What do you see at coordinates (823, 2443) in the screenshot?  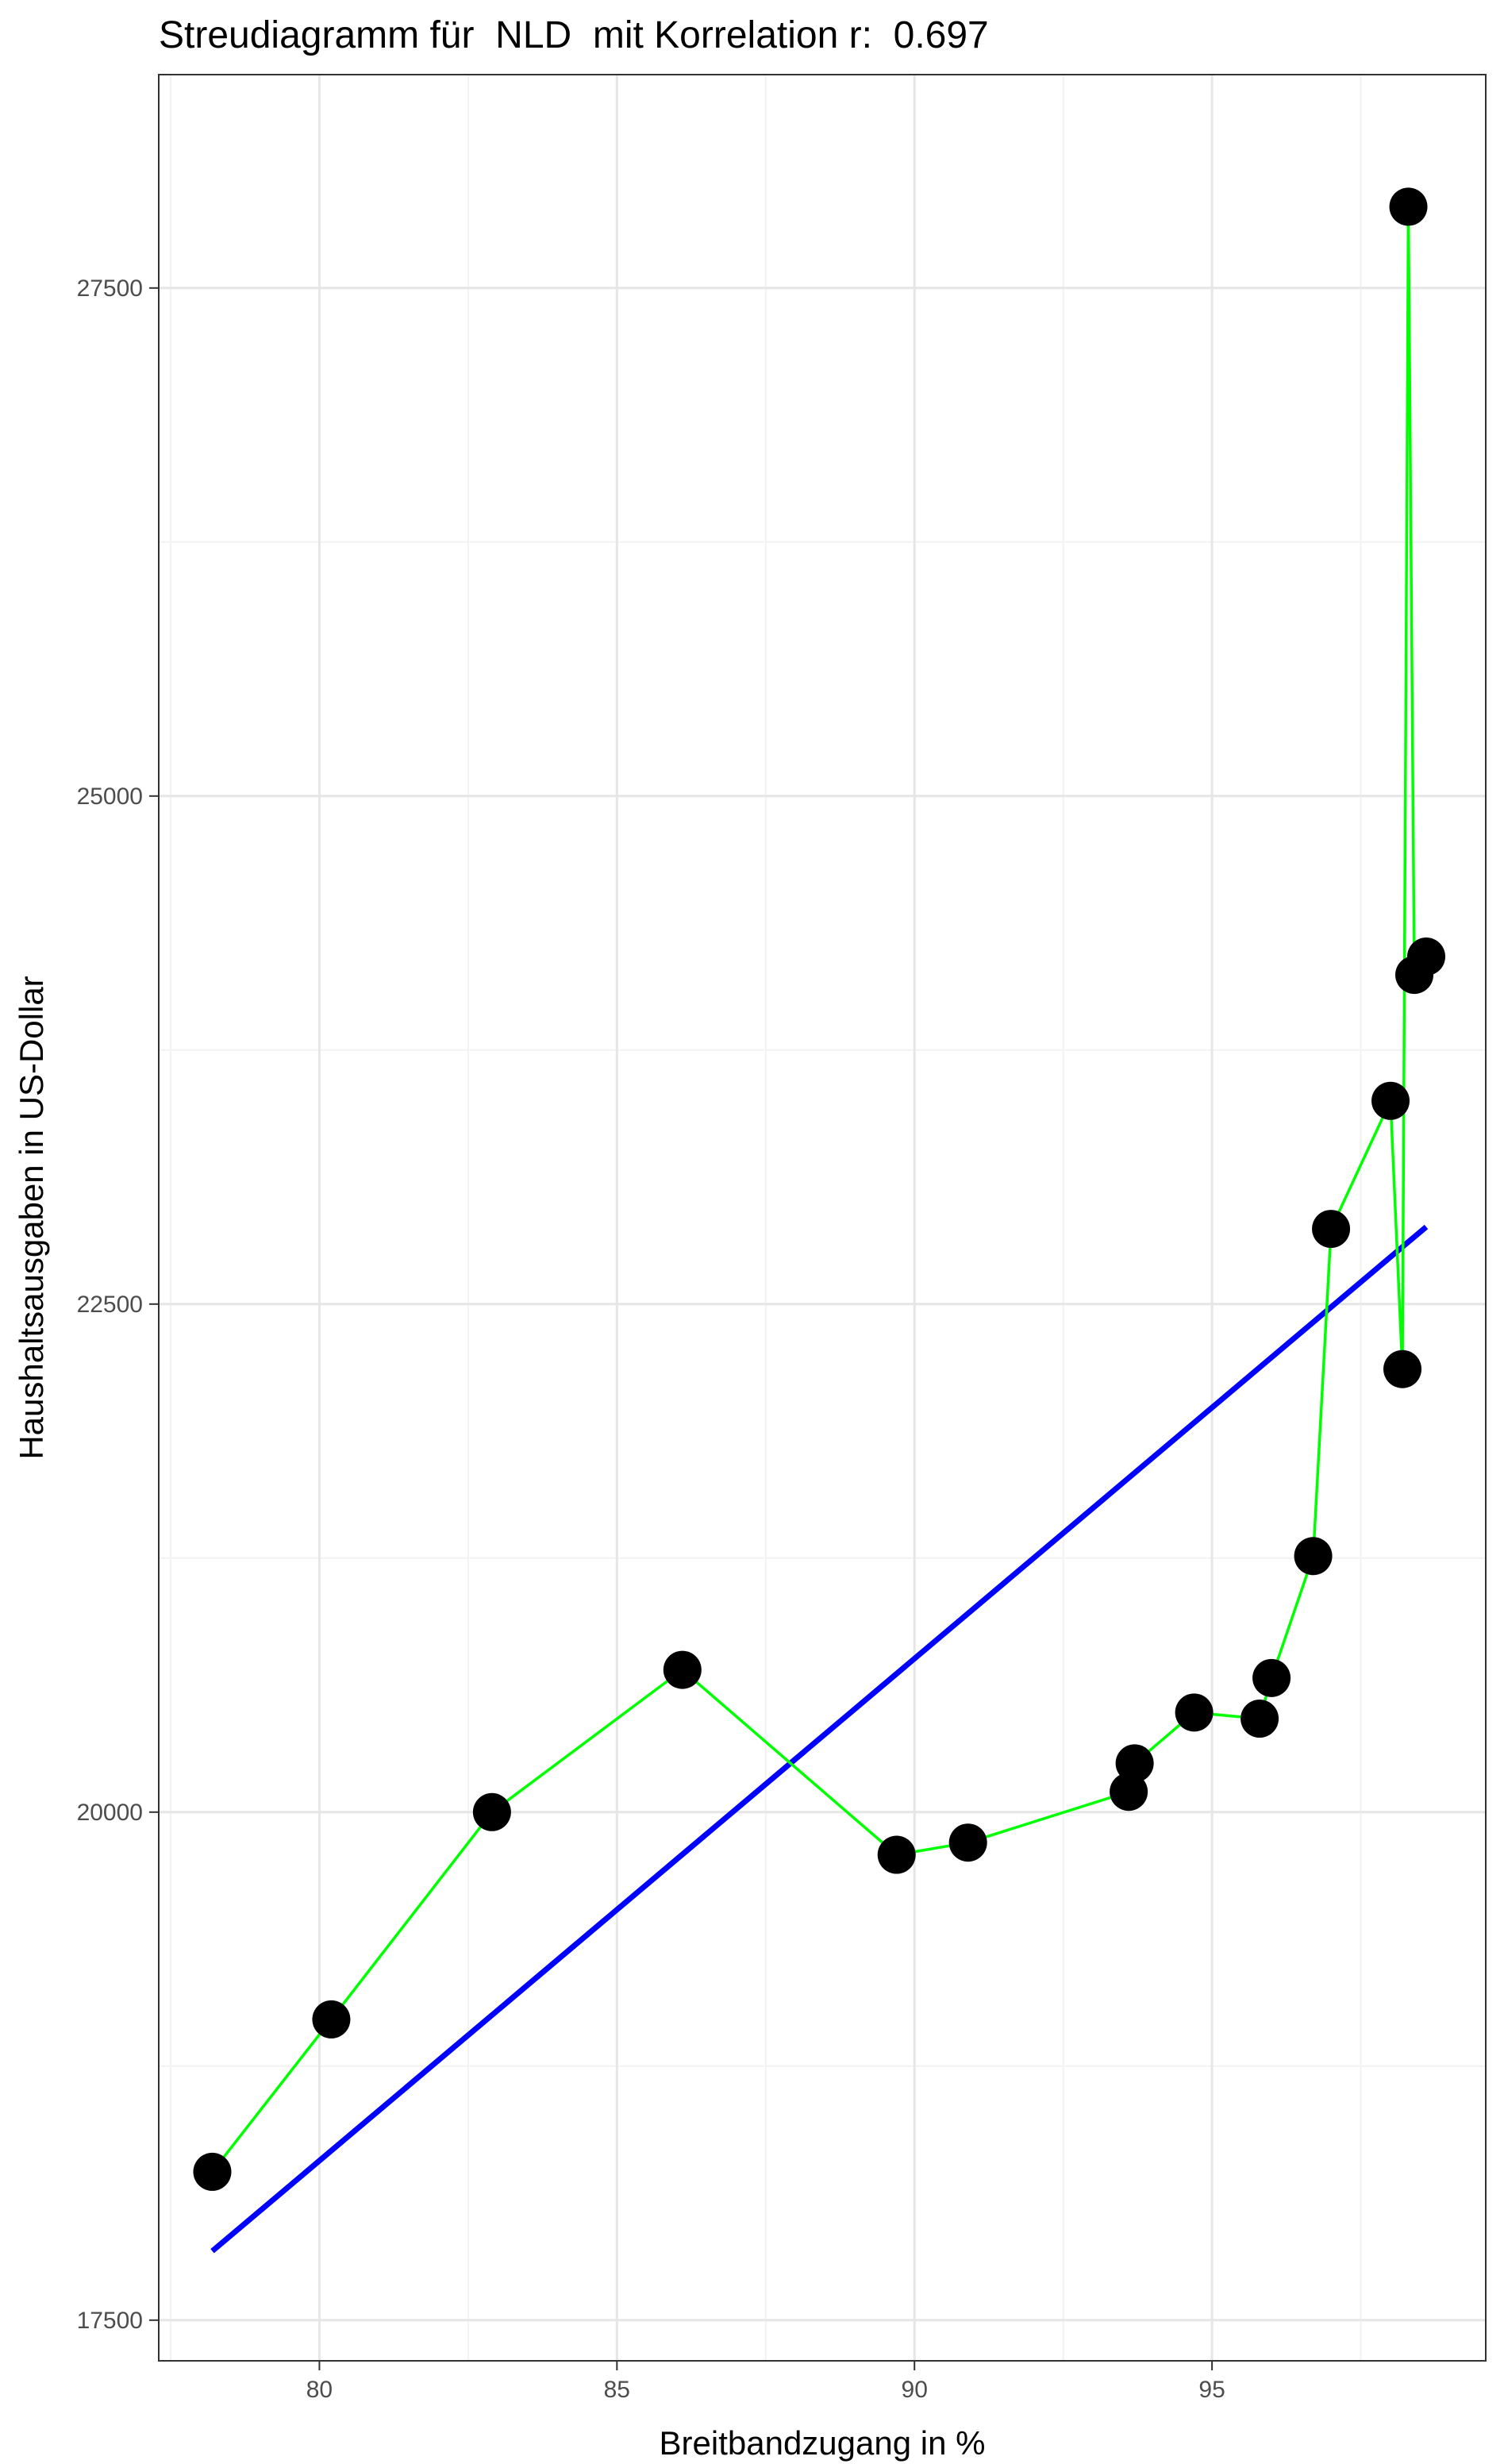 I see `x-axis-title: Breitbandzugang in %` at bounding box center [823, 2443].